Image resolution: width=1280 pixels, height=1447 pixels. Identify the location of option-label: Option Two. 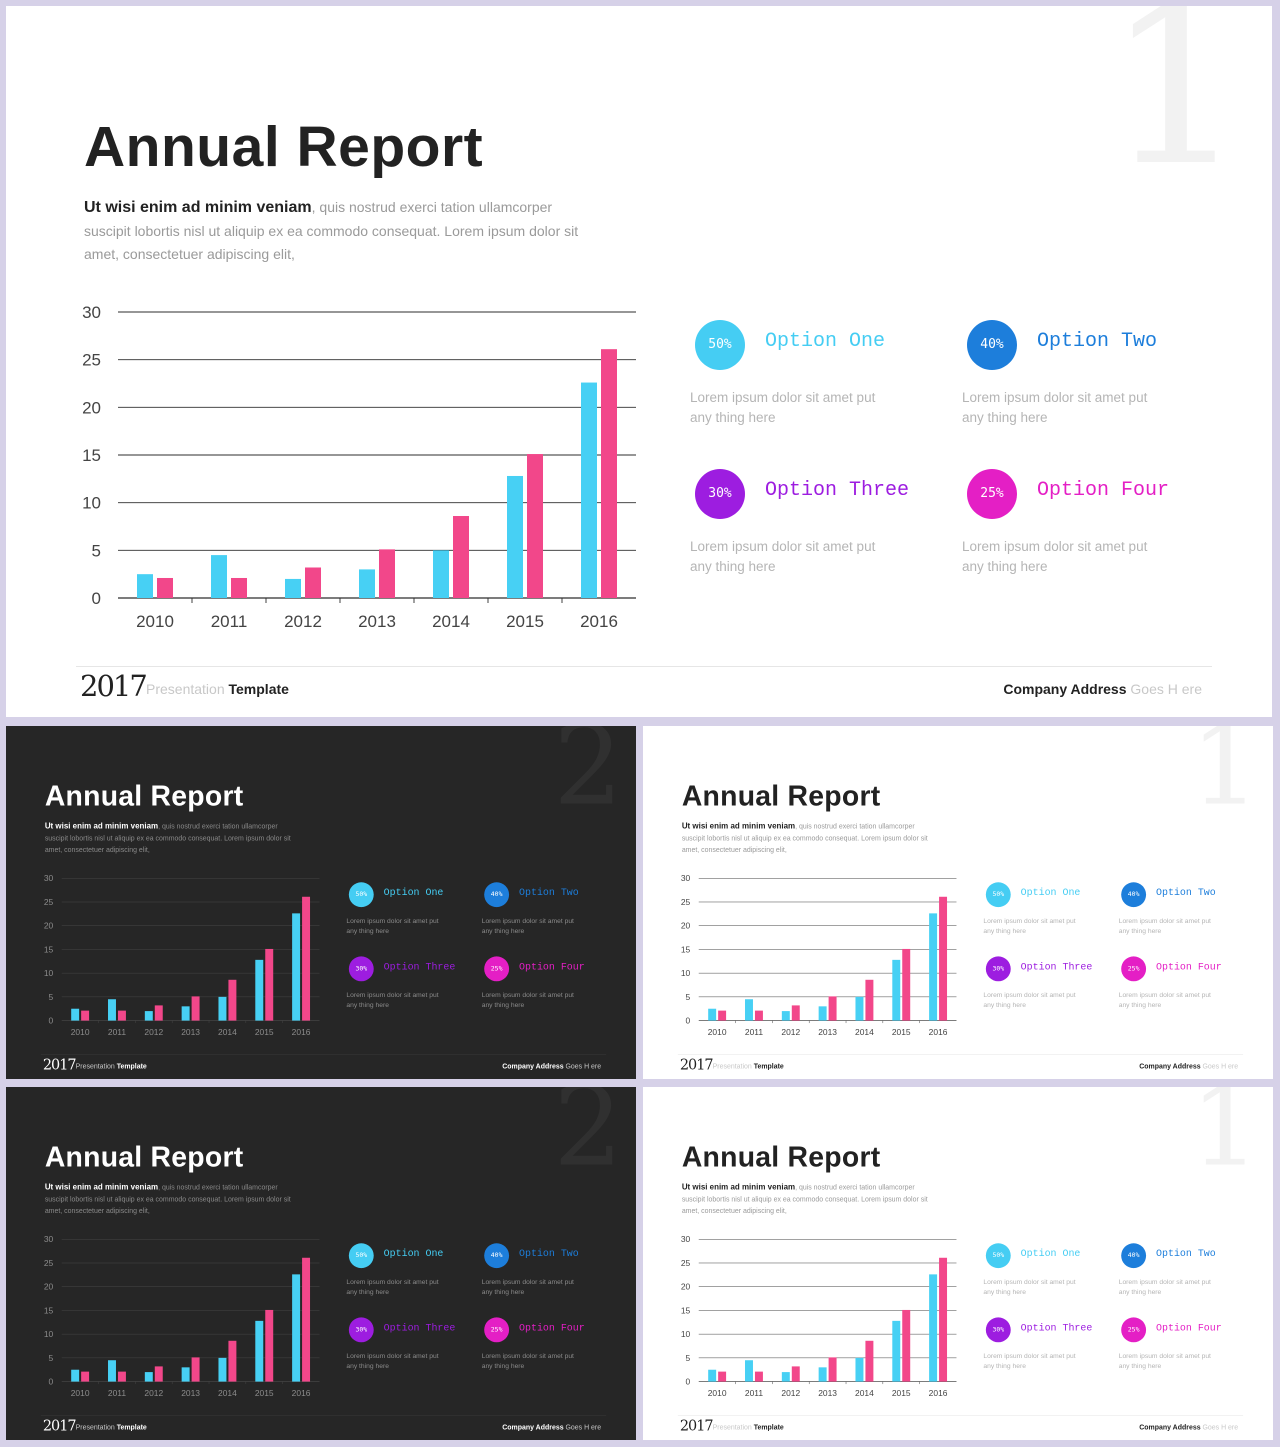
(1097, 341).